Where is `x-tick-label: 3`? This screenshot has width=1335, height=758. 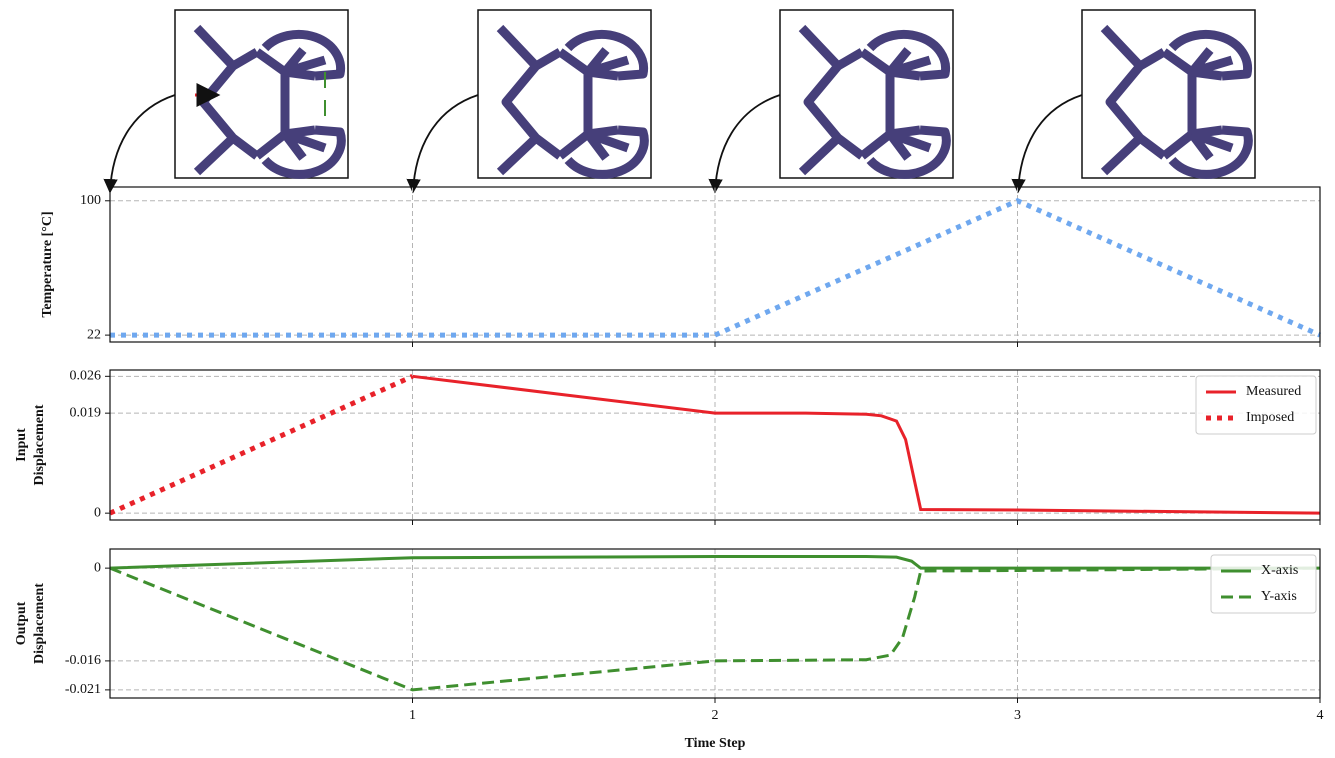
x-tick-label: 3 is located at coordinates (1017, 715).